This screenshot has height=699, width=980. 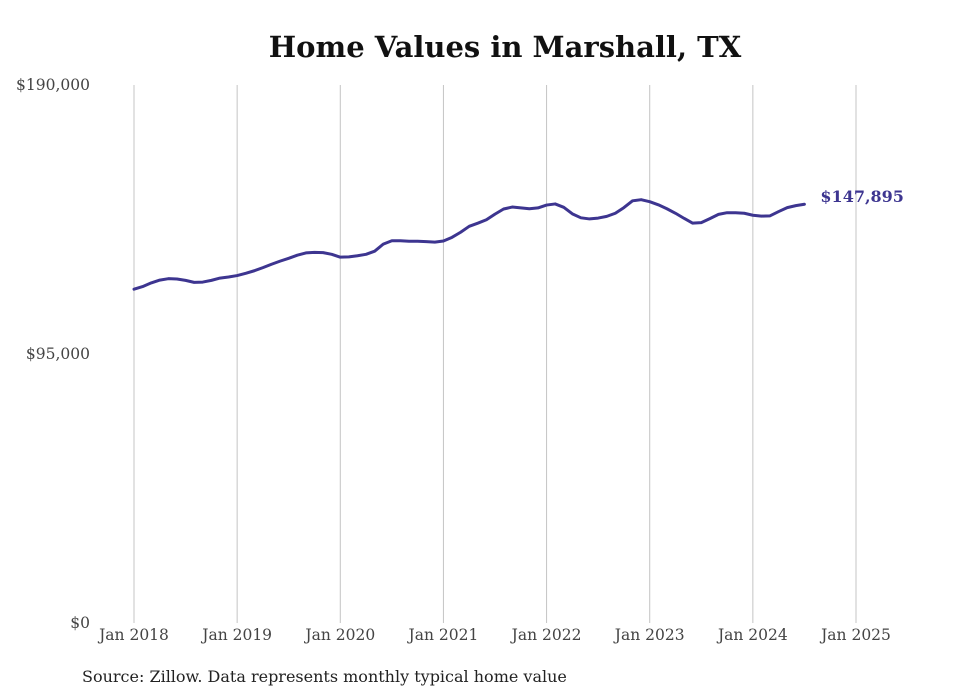 I want to click on y-tick-label: $95,000, so click(x=58, y=354).